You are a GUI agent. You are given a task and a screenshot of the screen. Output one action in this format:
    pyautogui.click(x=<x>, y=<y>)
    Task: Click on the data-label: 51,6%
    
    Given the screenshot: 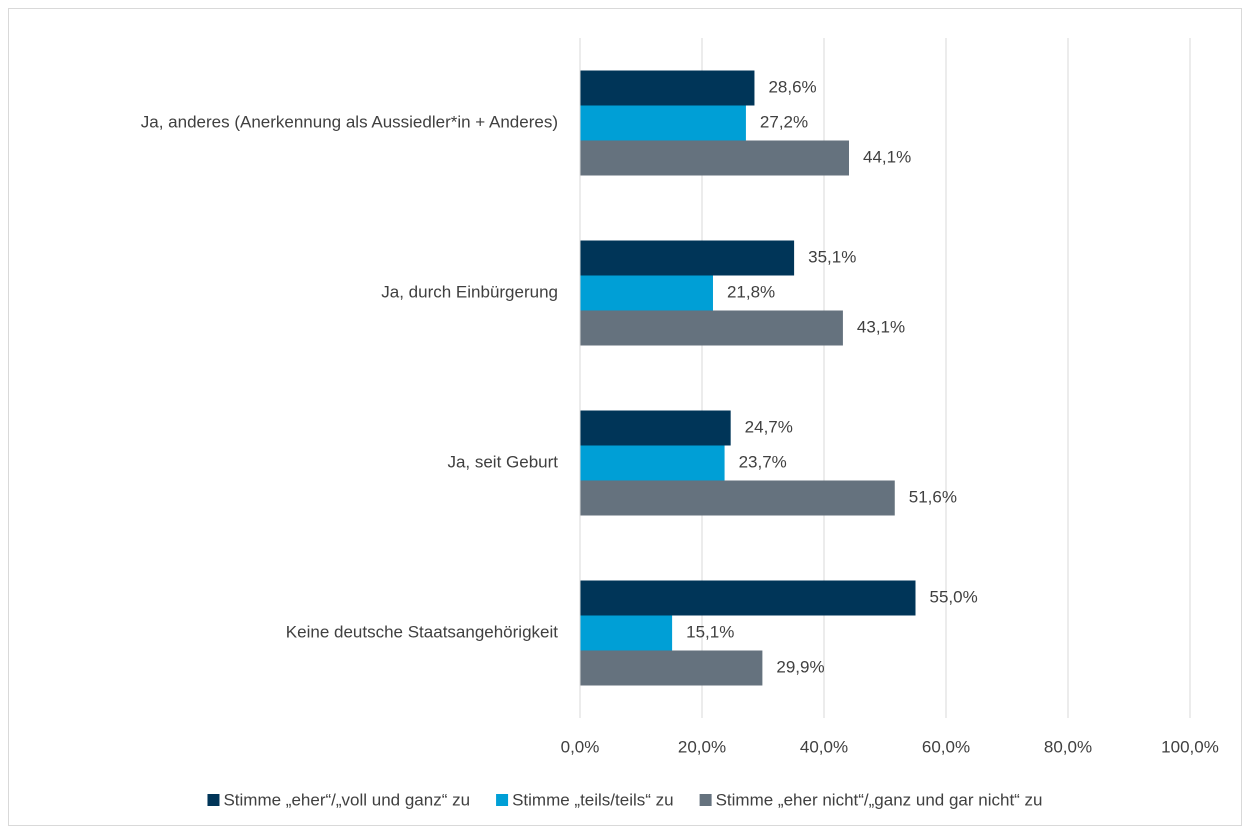 What is the action you would take?
    pyautogui.click(x=933, y=496)
    